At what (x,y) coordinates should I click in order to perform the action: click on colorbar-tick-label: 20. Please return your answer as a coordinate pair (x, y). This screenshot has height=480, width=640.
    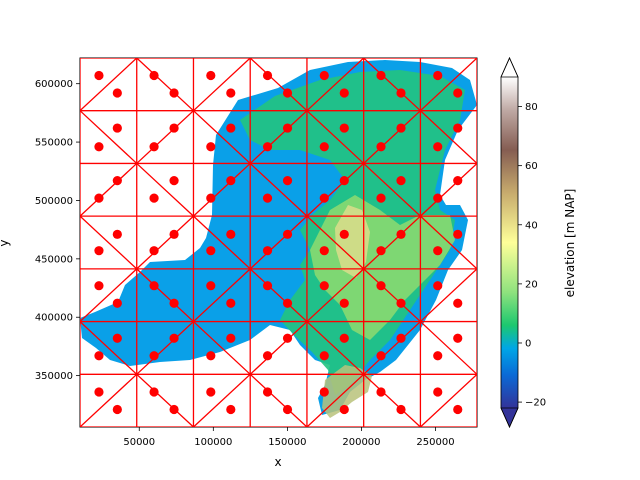
    Looking at the image, I should click on (531, 284).